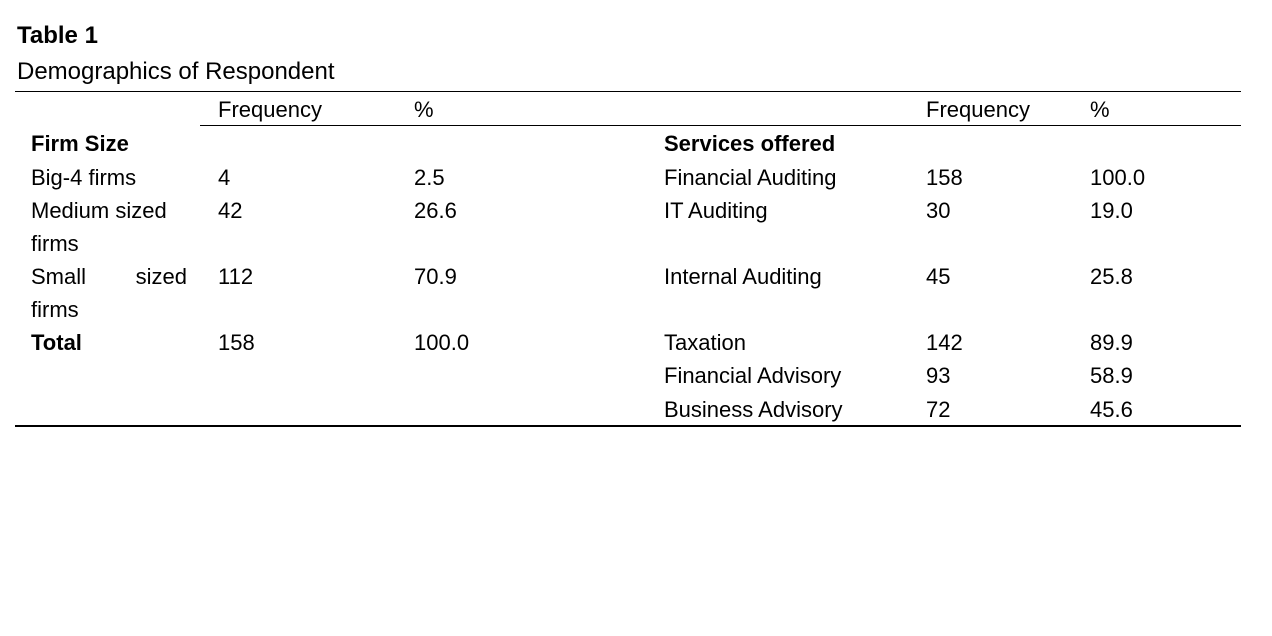 This screenshot has width=1272, height=636. Describe the element at coordinates (230, 210) in the screenshot. I see `row-frequency-medium: 42` at that location.